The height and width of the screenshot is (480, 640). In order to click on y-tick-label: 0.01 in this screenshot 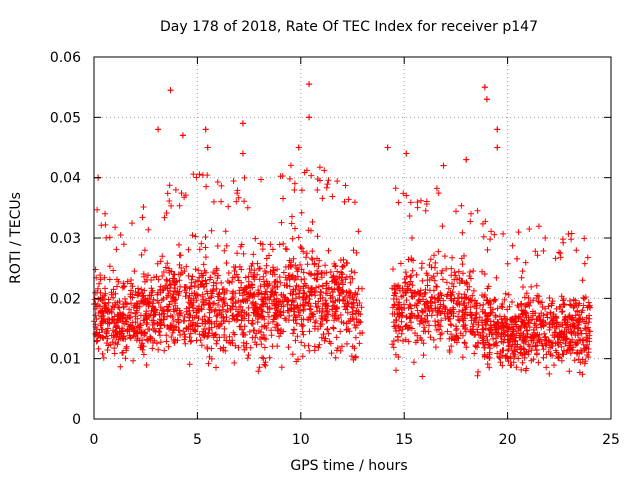, I will do `click(65, 360)`.